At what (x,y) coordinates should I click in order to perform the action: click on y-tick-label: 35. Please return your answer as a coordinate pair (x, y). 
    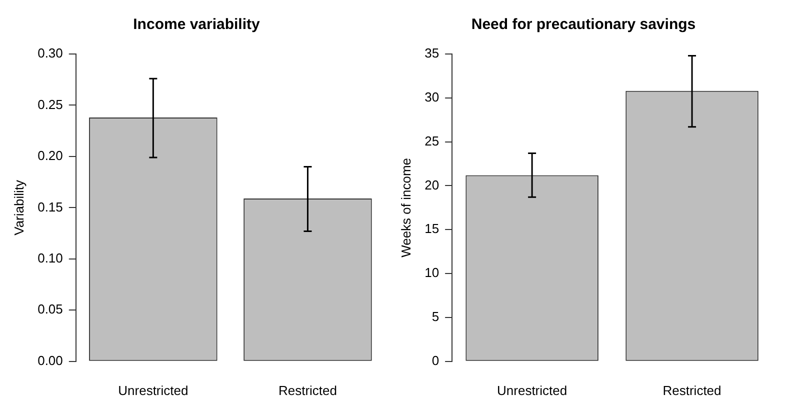
    Looking at the image, I should click on (432, 53).